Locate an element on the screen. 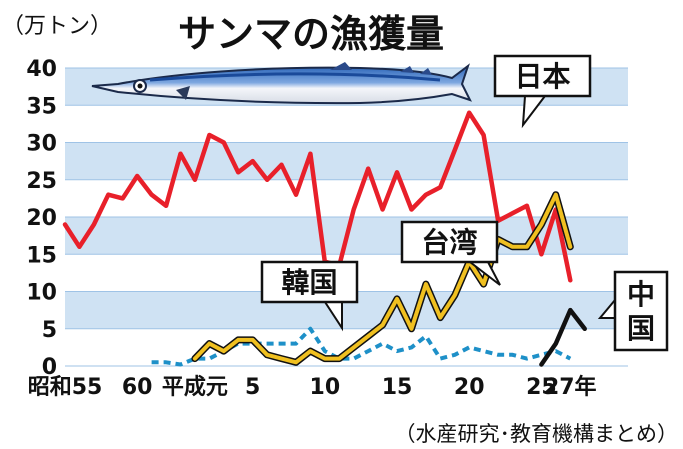  series-label-台湾: 台湾 is located at coordinates (449, 242).